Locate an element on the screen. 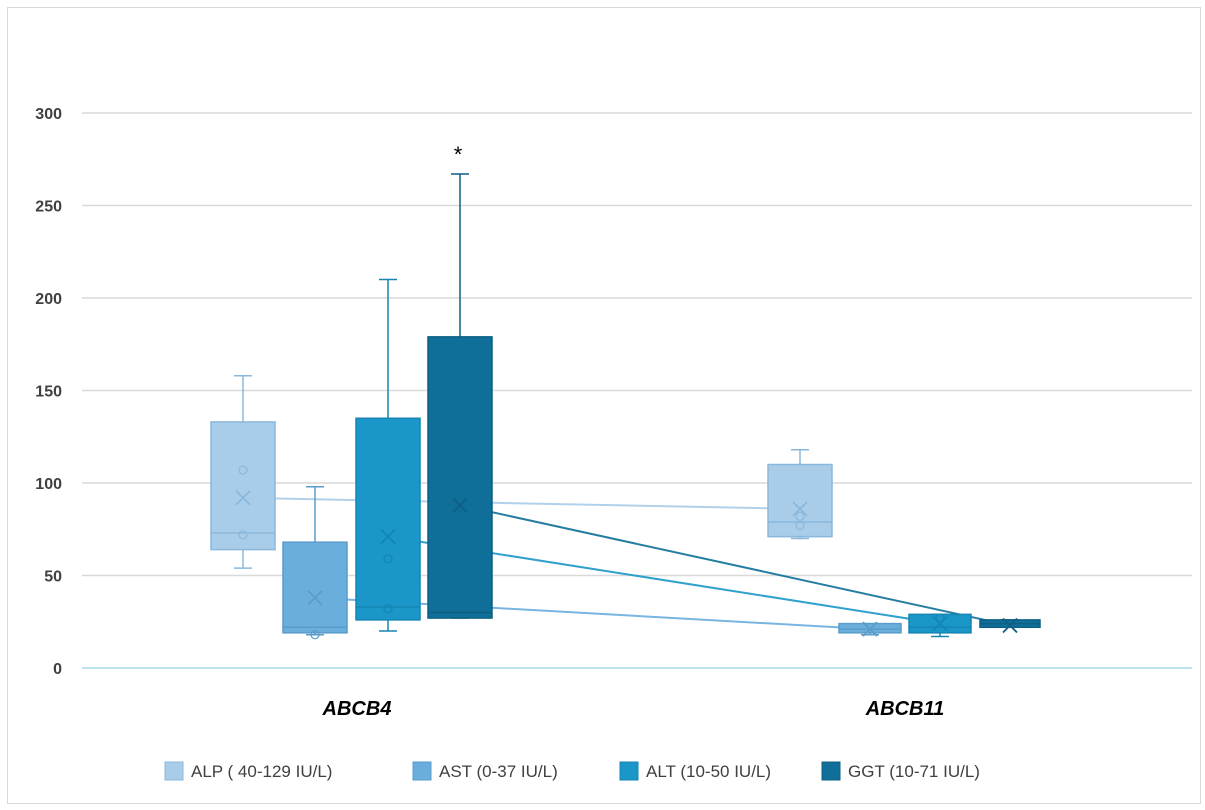 The height and width of the screenshot is (810, 1205). y-tick-label-300: 300 is located at coordinates (48, 114).